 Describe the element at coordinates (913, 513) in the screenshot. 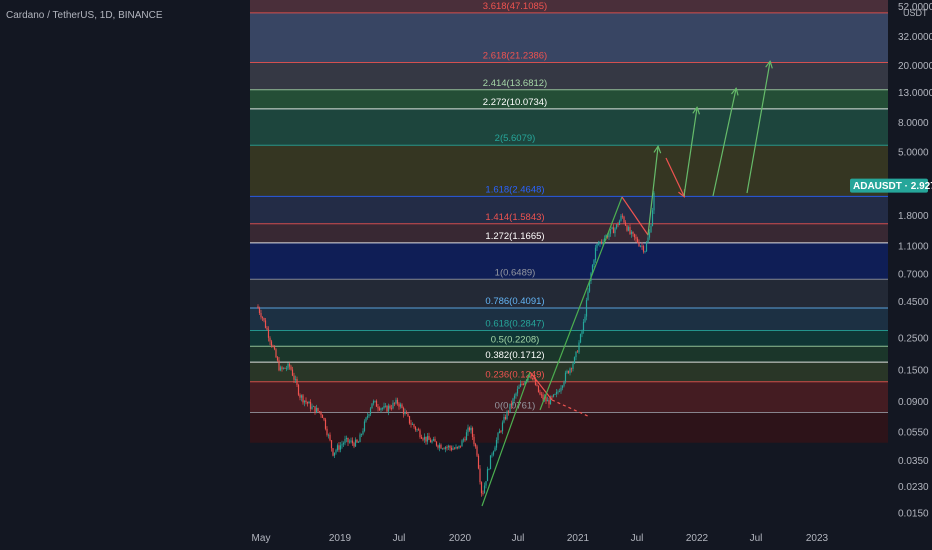

I see `price-tick: 0.0150` at that location.